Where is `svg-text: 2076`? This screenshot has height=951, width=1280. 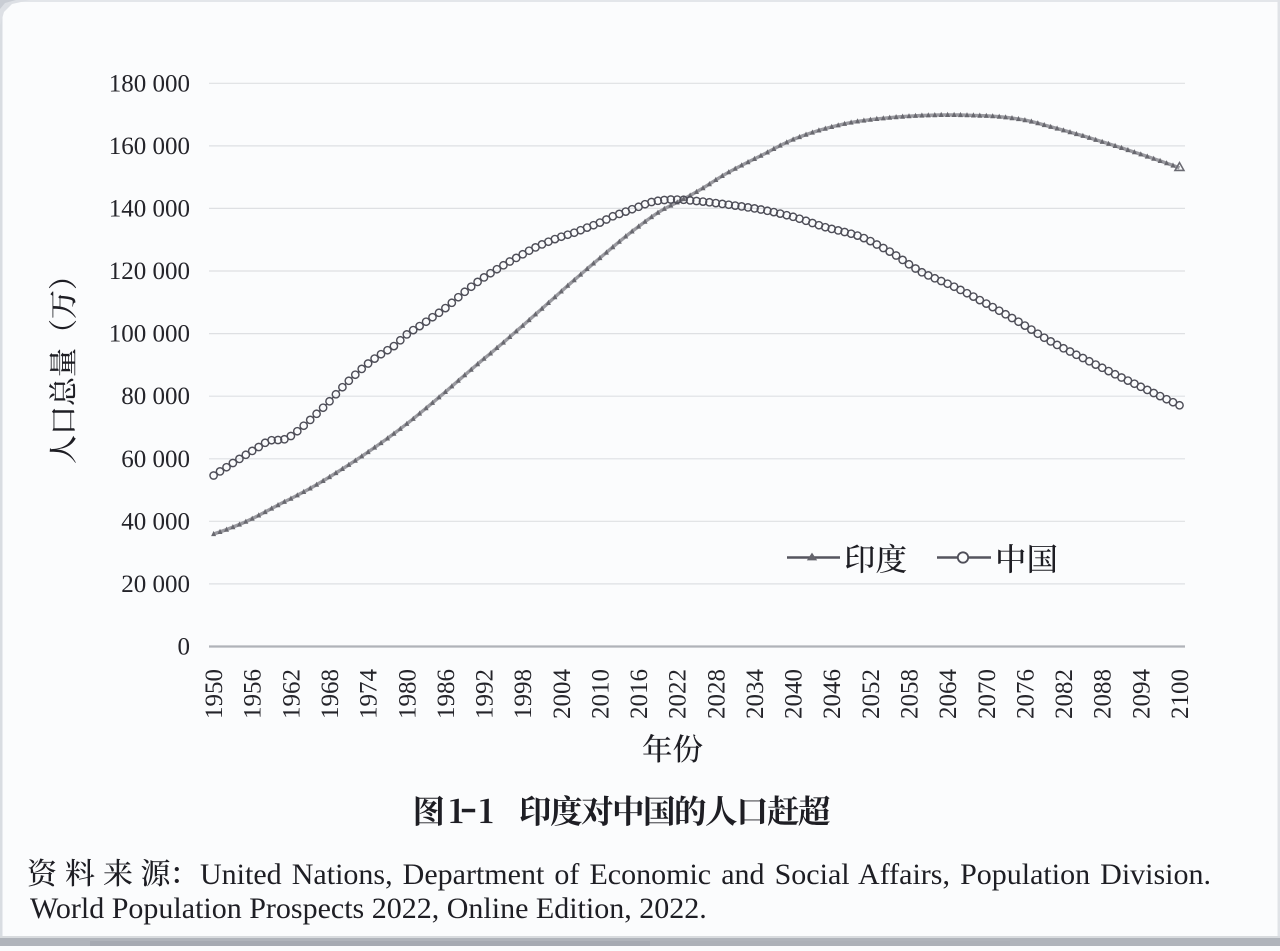 svg-text: 2076 is located at coordinates (1025, 694).